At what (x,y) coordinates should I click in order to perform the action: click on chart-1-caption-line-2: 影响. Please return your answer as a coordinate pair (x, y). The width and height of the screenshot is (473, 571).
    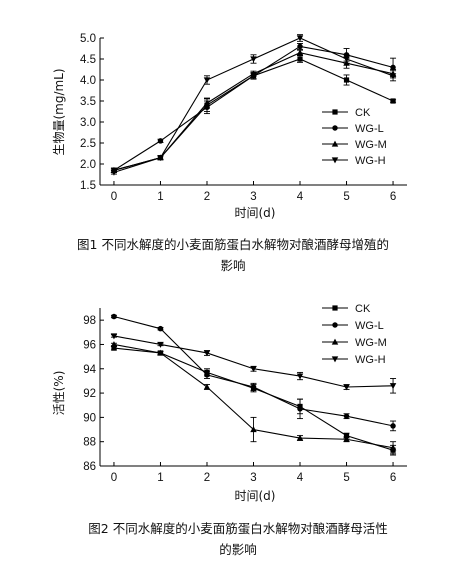
    Looking at the image, I should click on (232, 265).